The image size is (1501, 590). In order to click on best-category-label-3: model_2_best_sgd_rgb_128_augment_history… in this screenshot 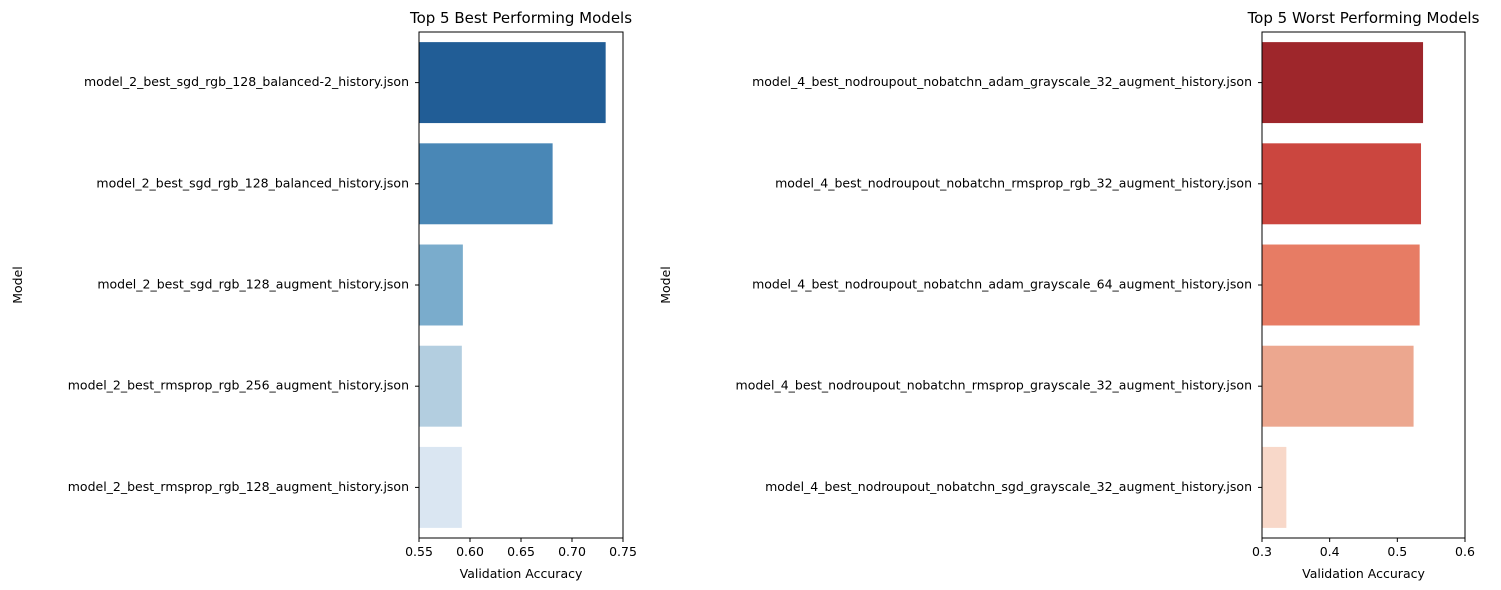, I will do `click(253, 284)`.